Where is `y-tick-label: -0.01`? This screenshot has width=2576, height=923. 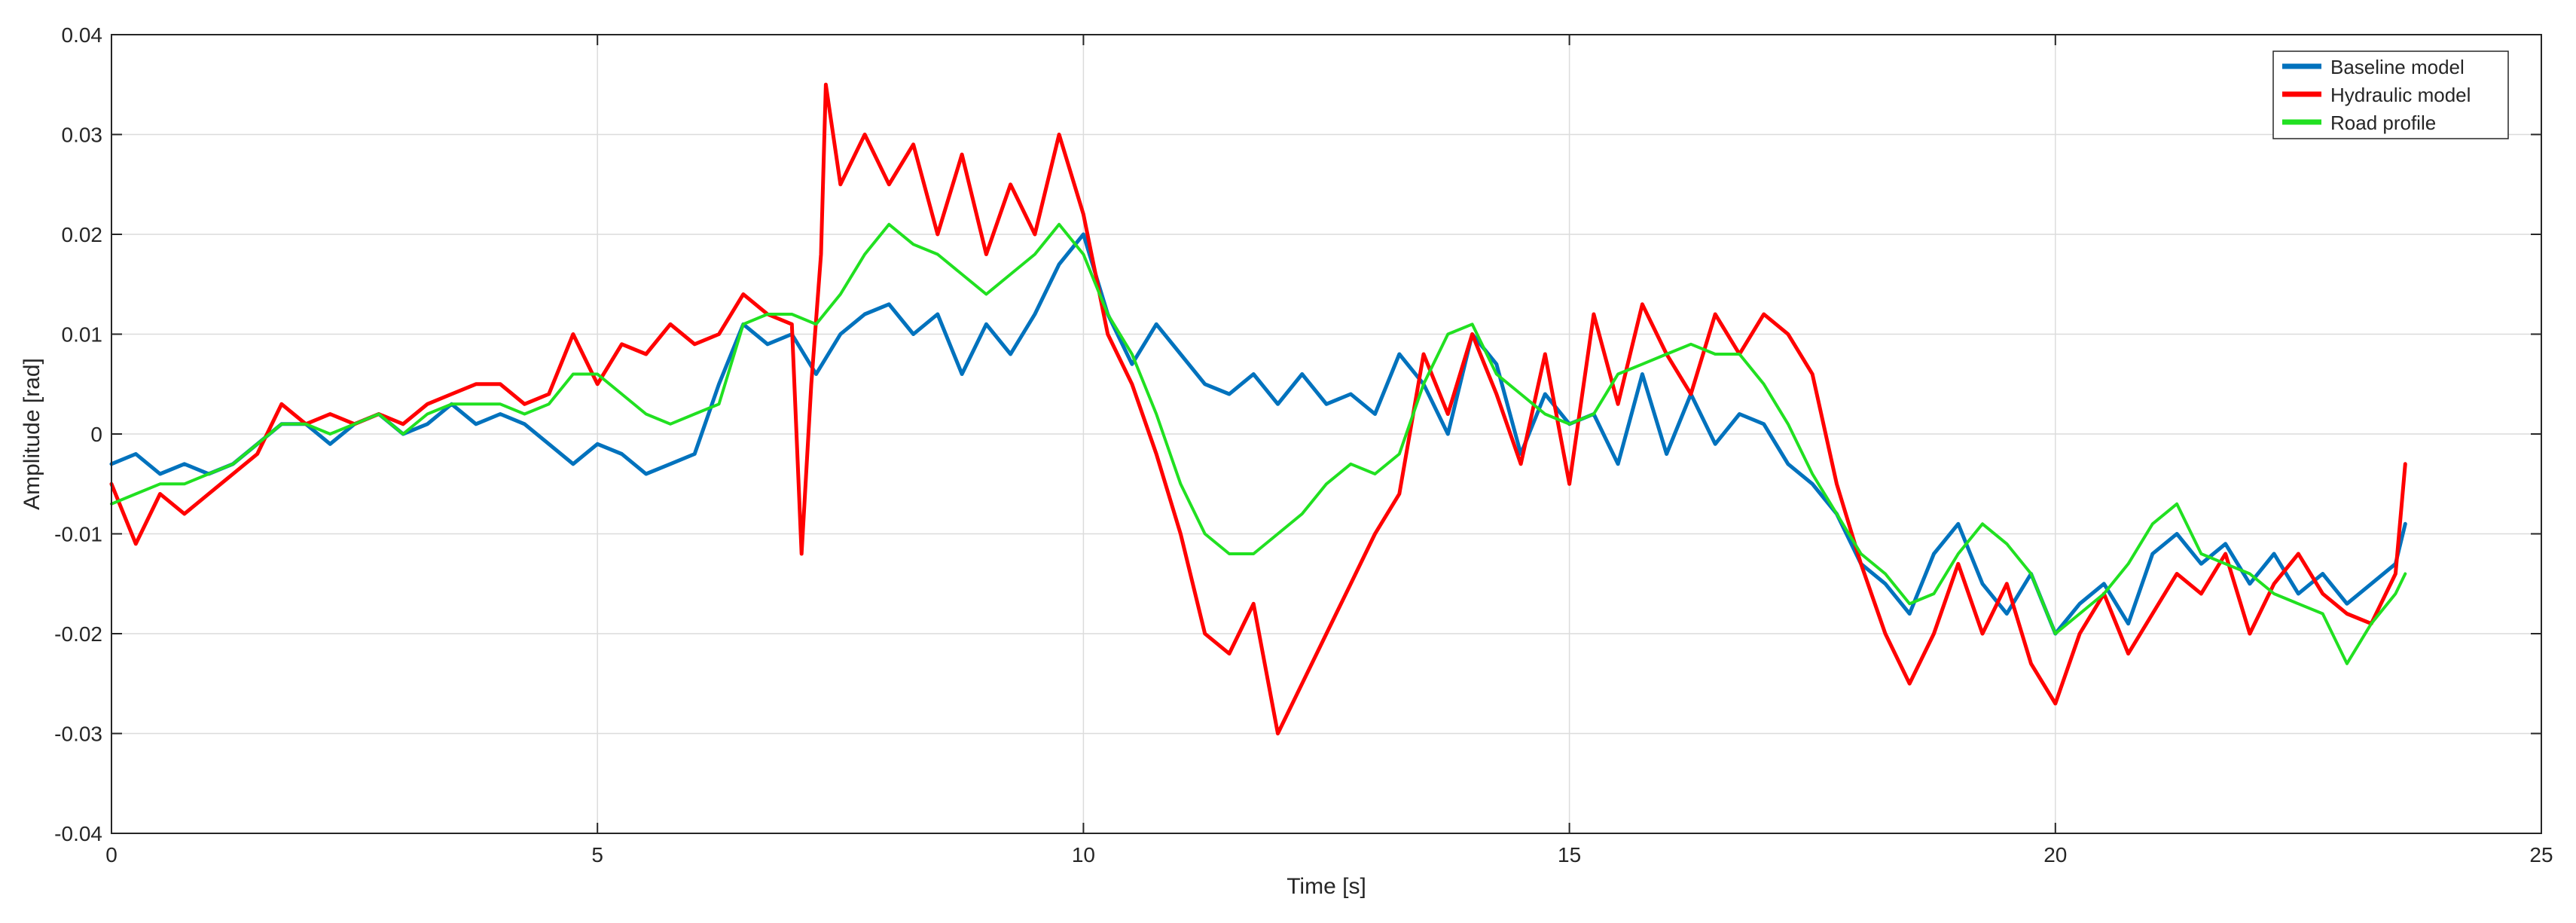
y-tick-label: -0.01 is located at coordinates (78, 534).